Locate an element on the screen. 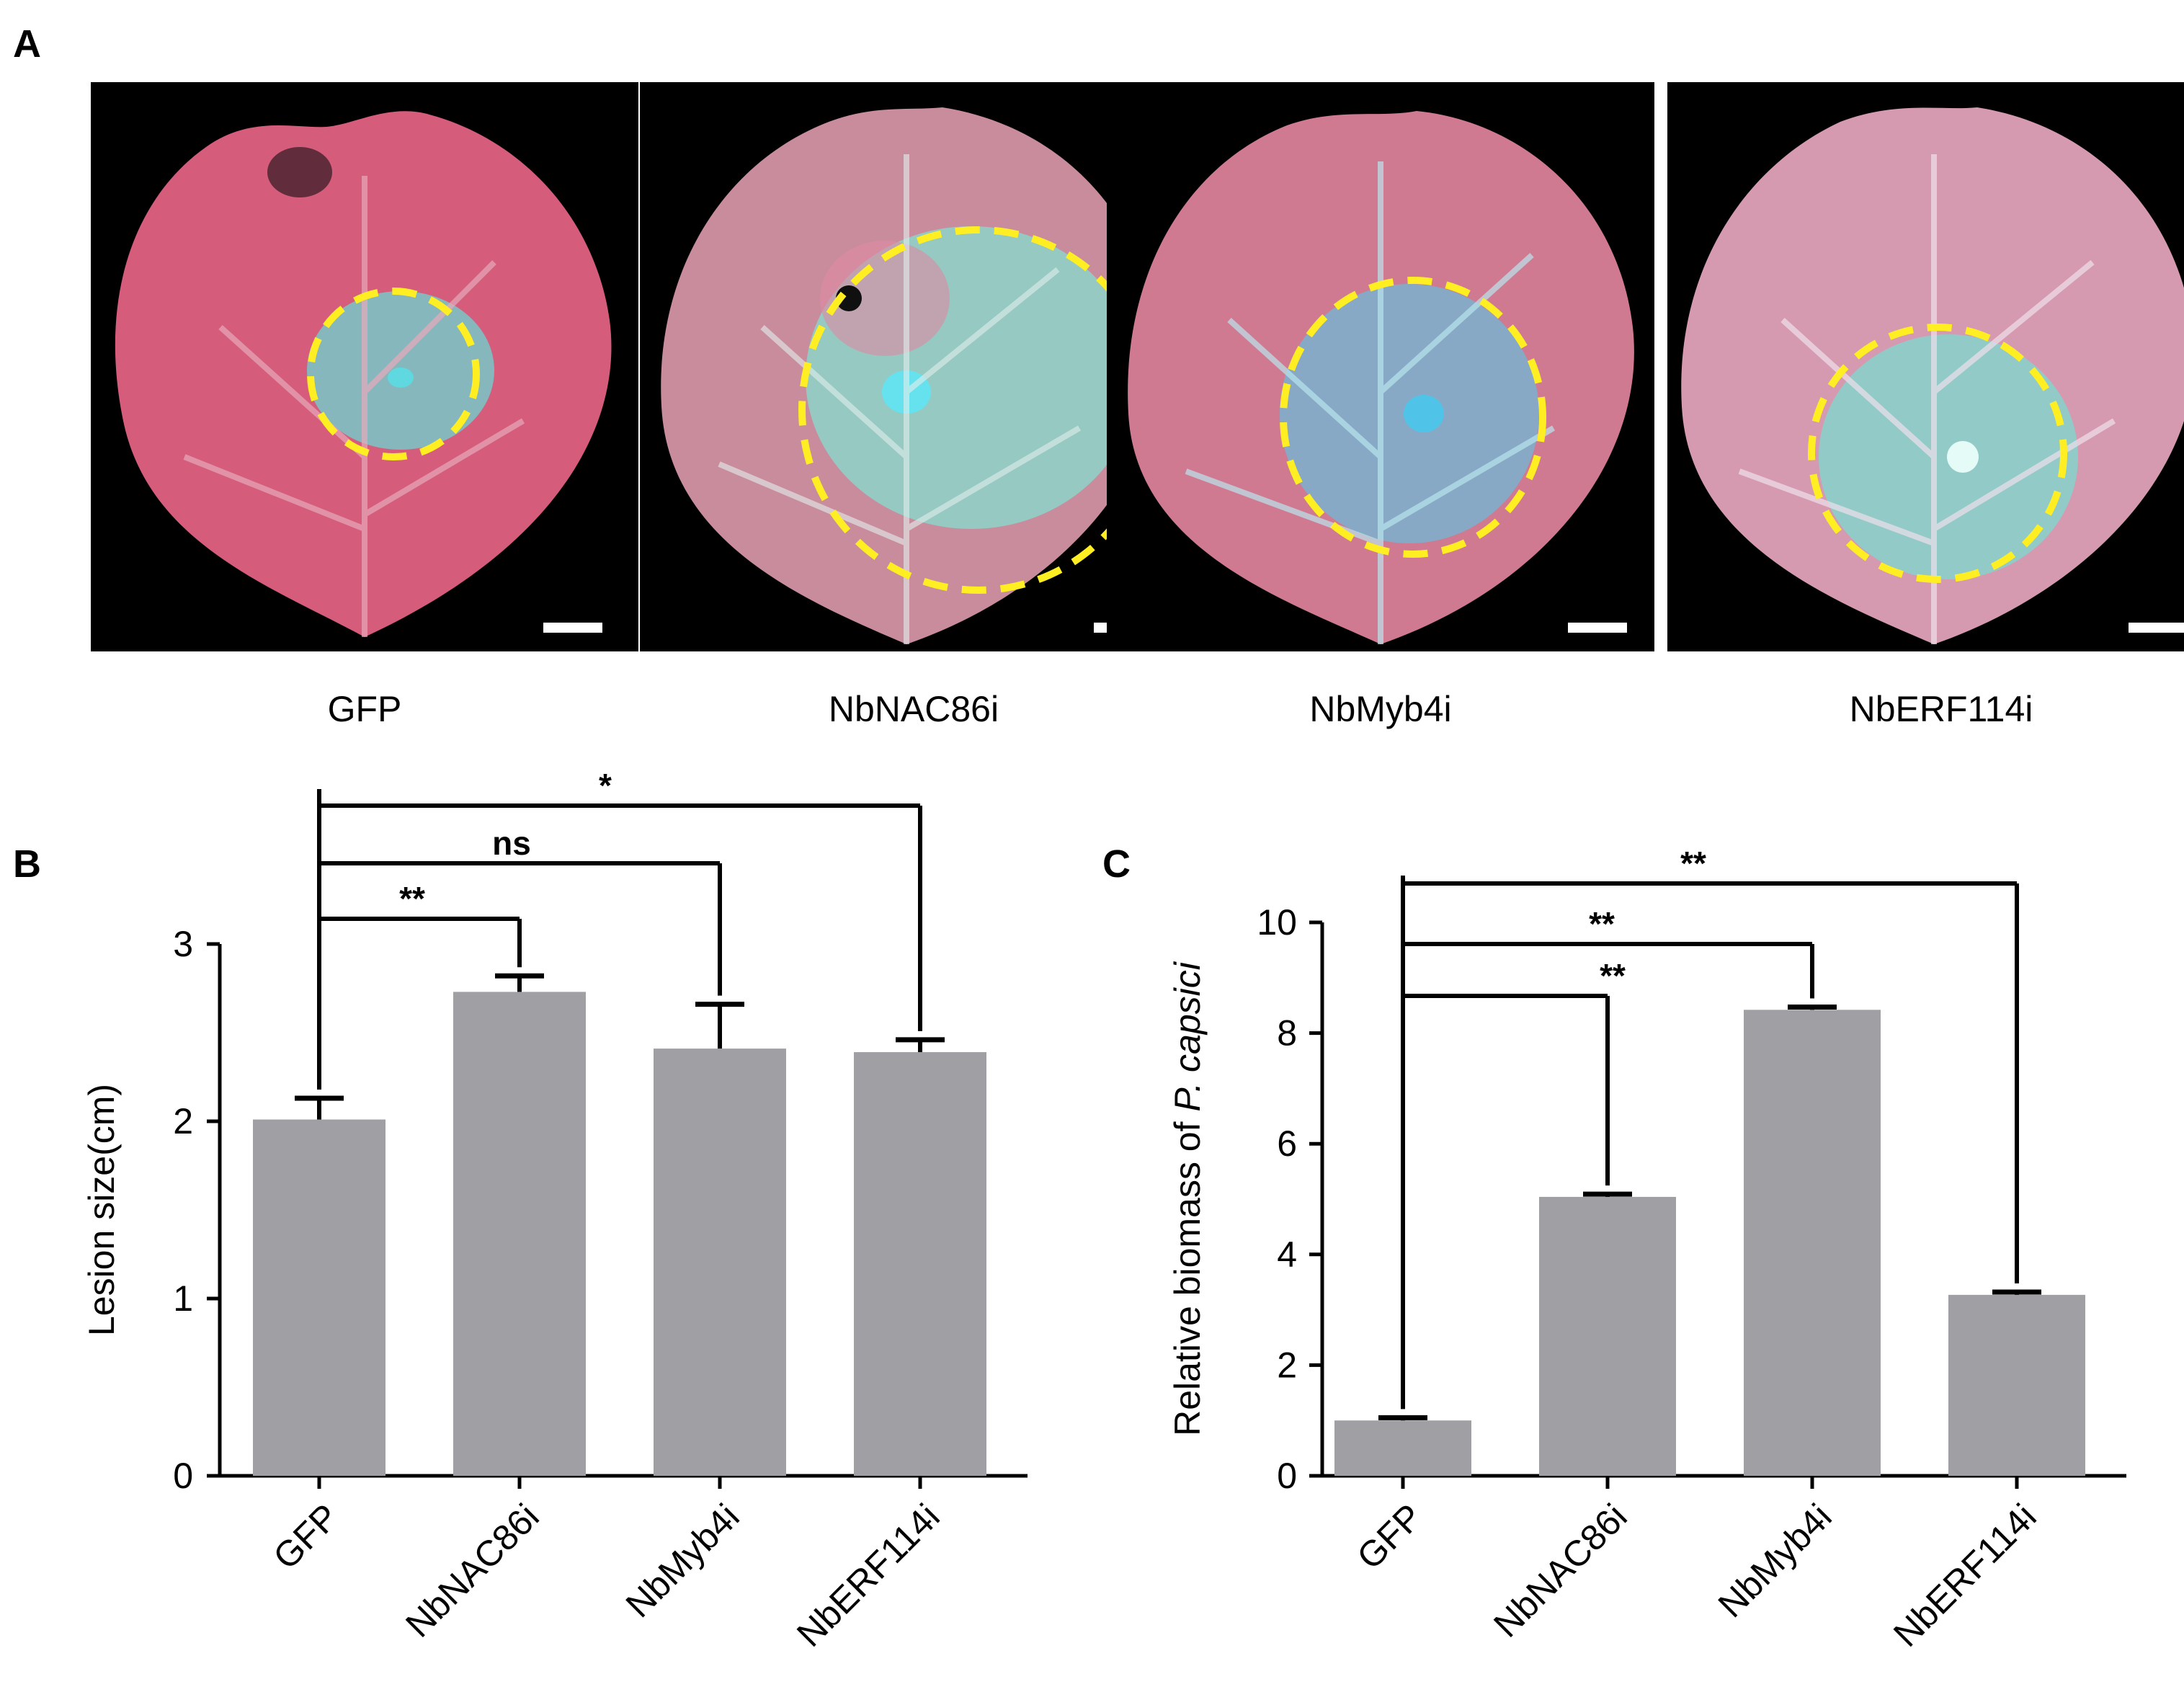 The image size is (2184, 1692). photo-label-nberf114i: NbERF114i is located at coordinates (1941, 709).